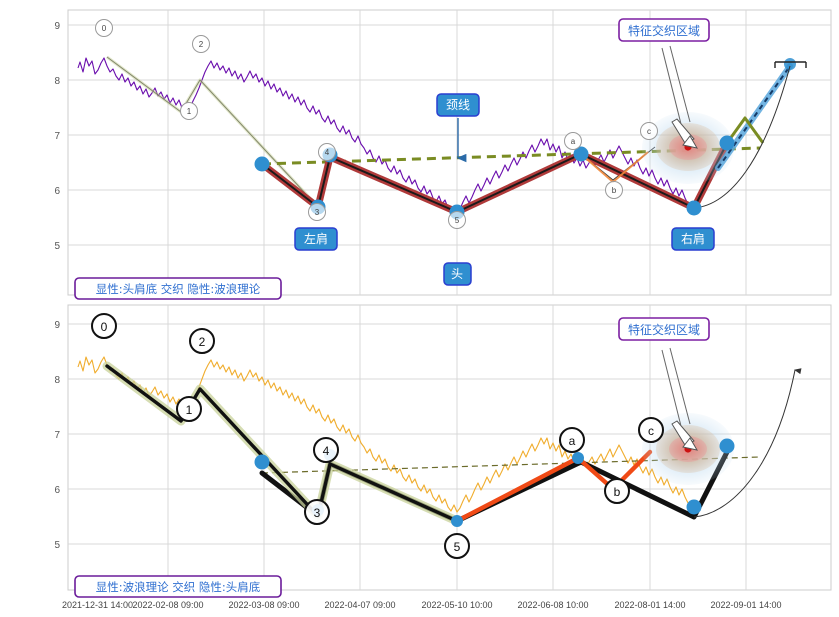 The width and height of the screenshot is (839, 617). I want to click on neckline-label: 颈线, so click(458, 105).